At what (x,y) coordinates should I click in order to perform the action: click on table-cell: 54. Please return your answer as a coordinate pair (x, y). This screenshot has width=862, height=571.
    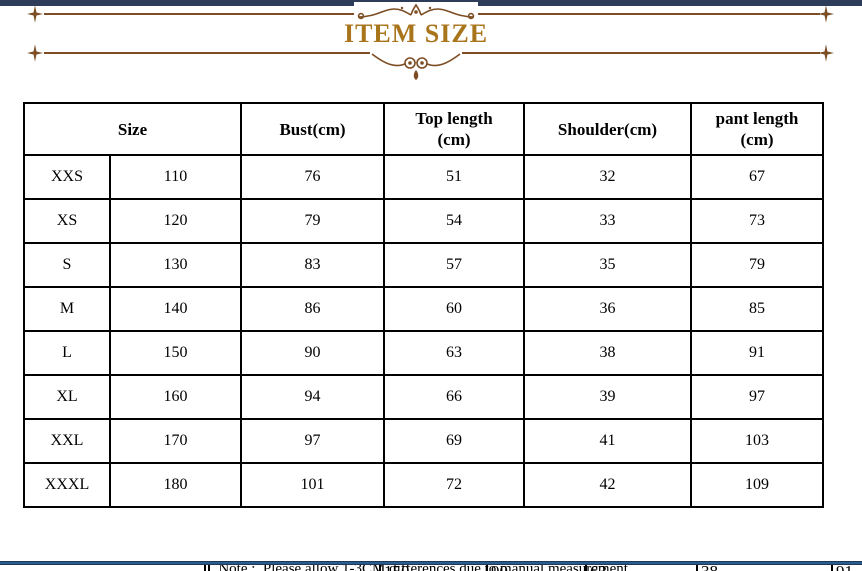
    Looking at the image, I should click on (454, 221).